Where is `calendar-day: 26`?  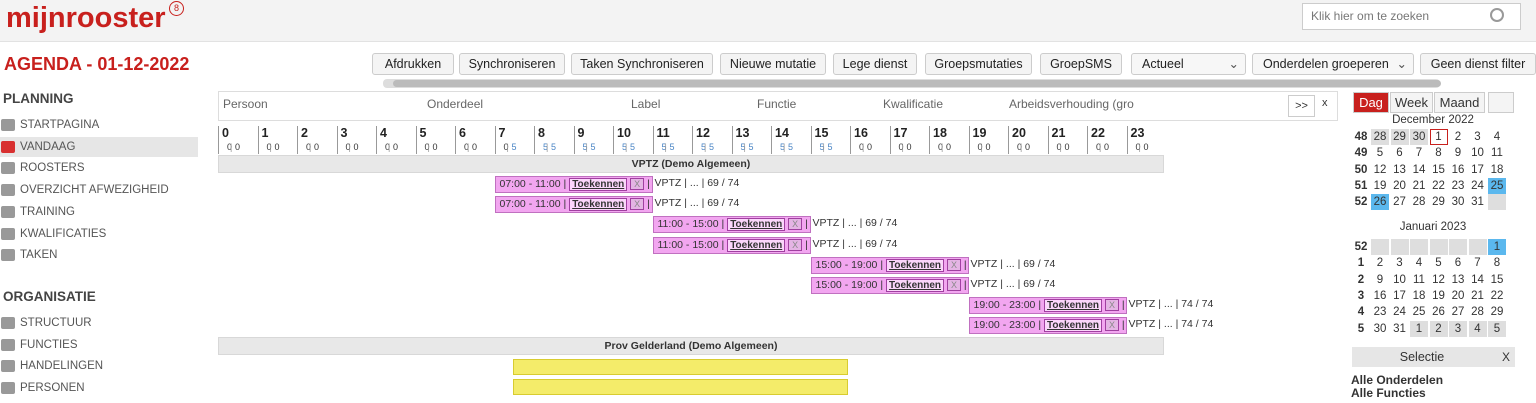
calendar-day: 26 is located at coordinates (1380, 202).